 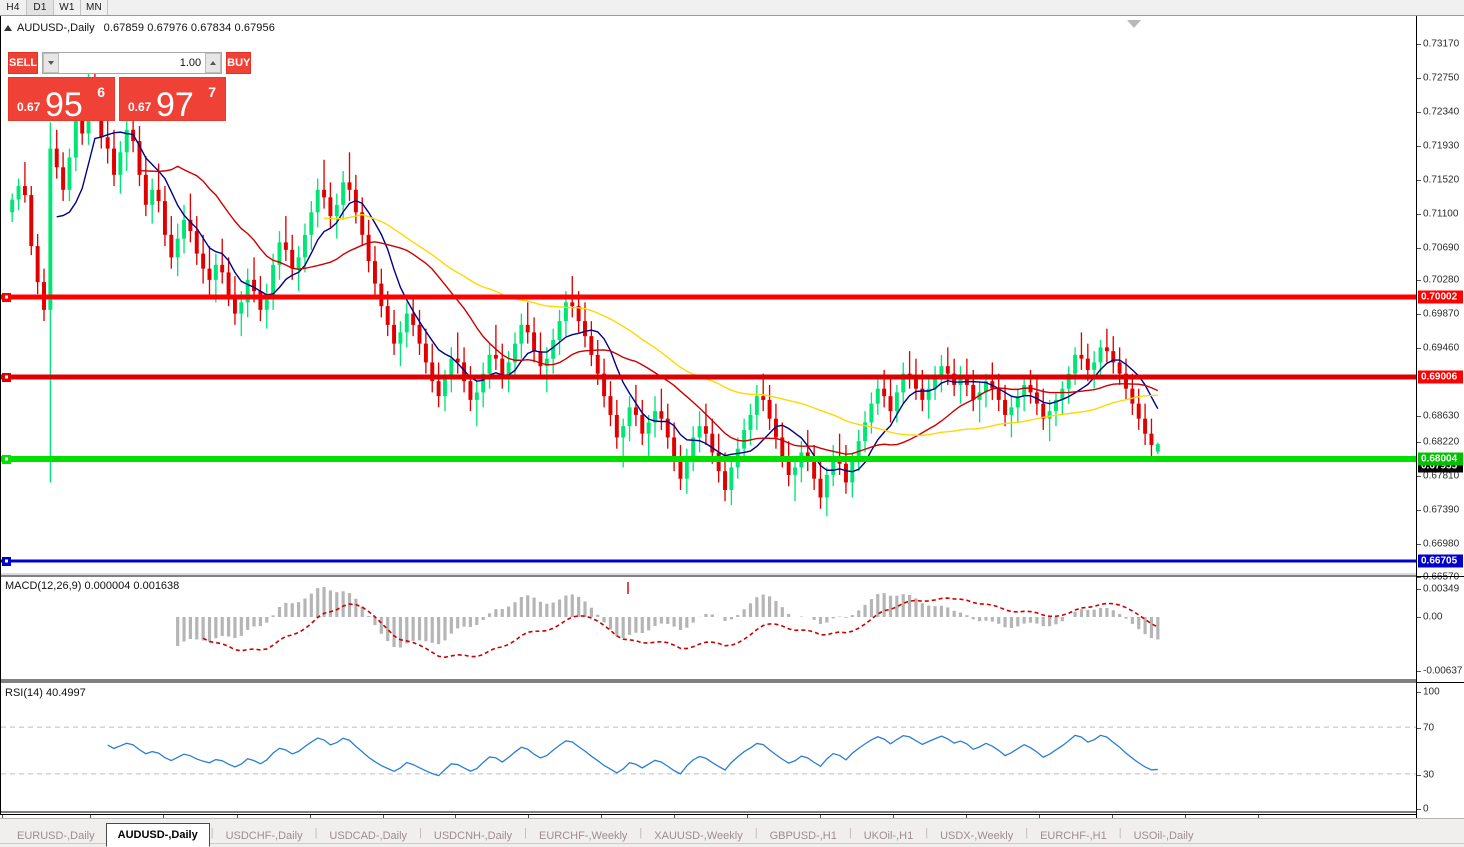 I want to click on period-button-h4: H4, so click(x=13, y=7).